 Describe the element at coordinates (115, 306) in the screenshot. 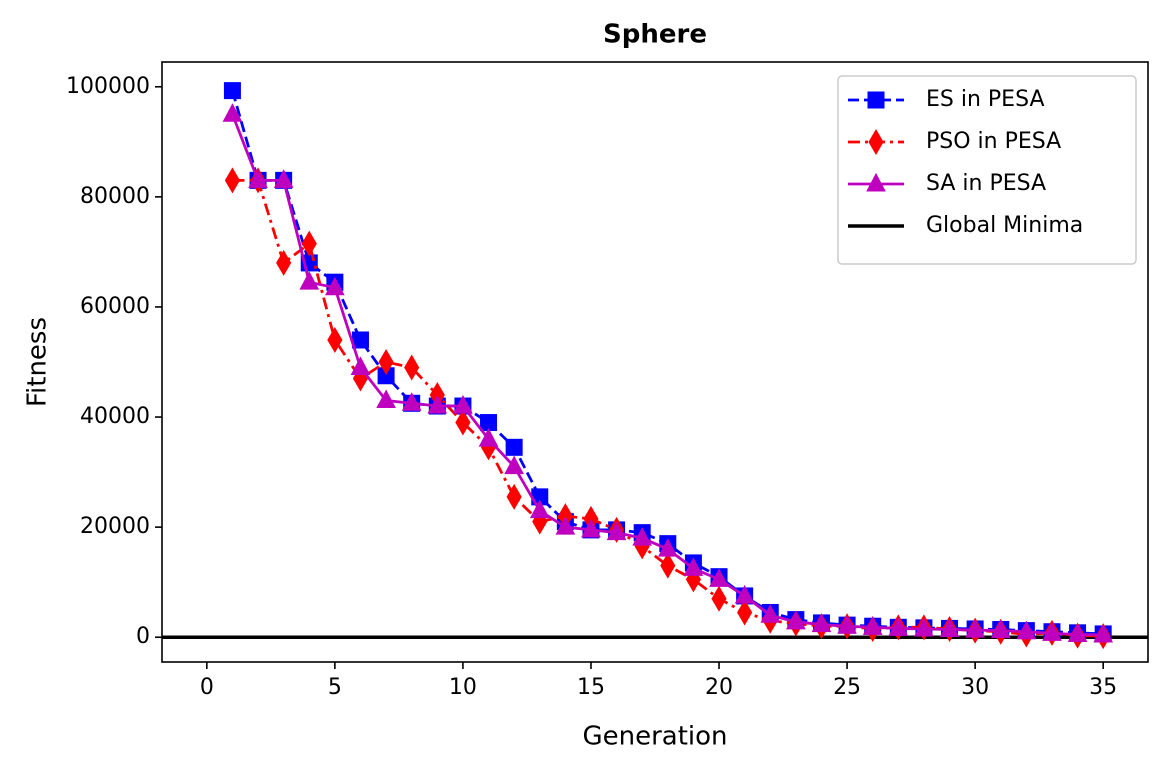

I see `y-tick-label: 60000` at that location.